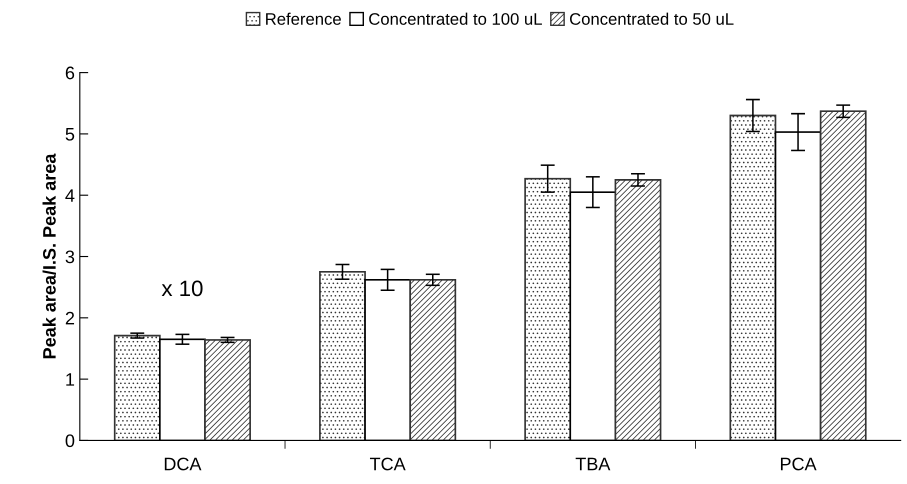 The height and width of the screenshot is (484, 907). I want to click on legend-label: Concentrated to 50 uL, so click(652, 18).